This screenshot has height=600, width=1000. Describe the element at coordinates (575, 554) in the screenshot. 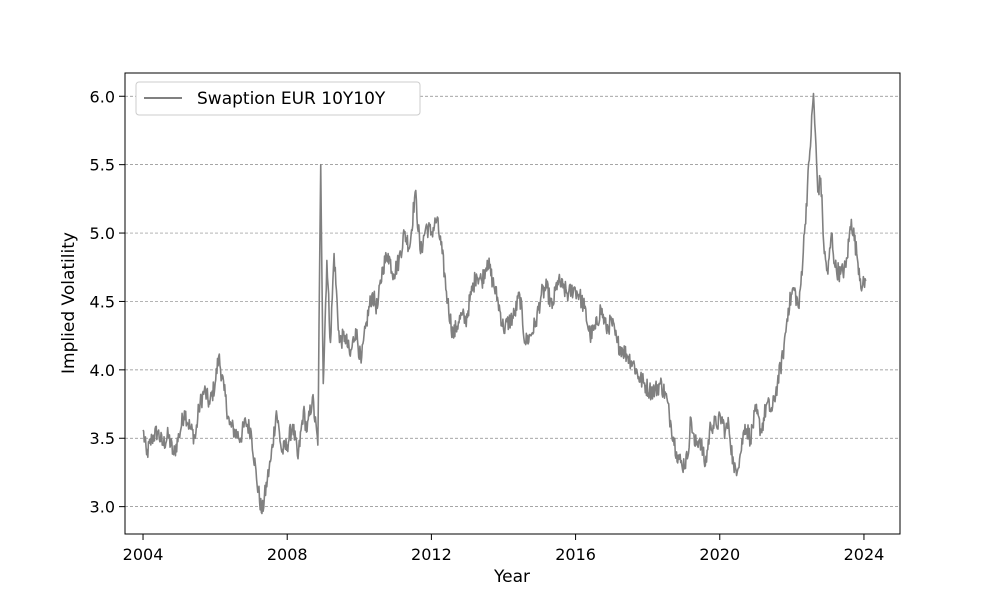

I see `x-tick-label: 2016` at that location.